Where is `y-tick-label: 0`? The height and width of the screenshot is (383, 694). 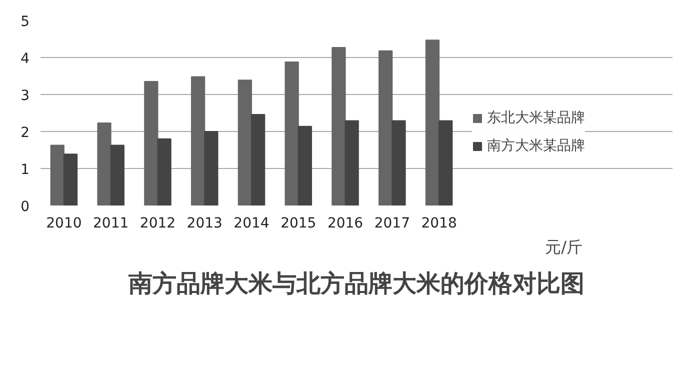
y-tick-label: 0 is located at coordinates (25, 207).